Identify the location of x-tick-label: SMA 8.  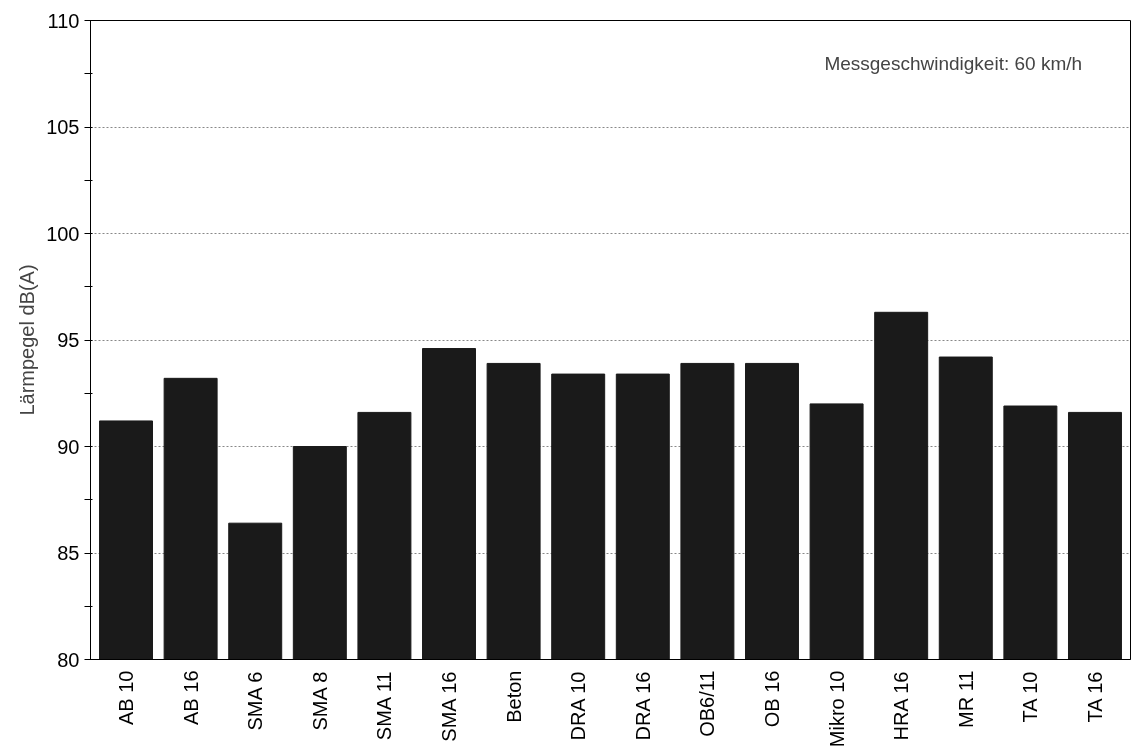
(319, 701).